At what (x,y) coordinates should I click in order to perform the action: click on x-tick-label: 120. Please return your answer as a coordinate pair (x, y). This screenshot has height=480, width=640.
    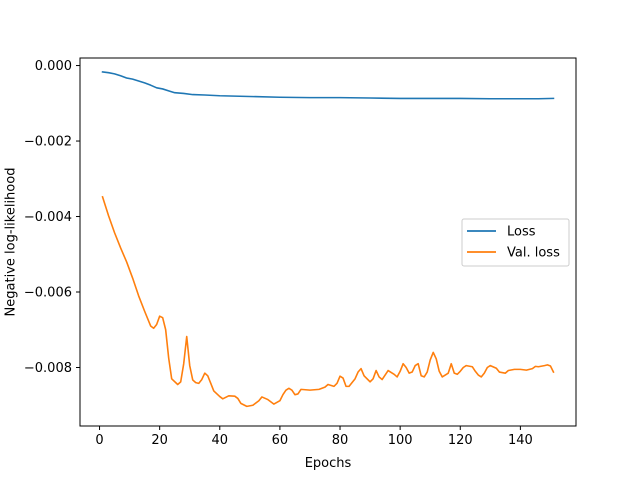
    Looking at the image, I should click on (460, 440).